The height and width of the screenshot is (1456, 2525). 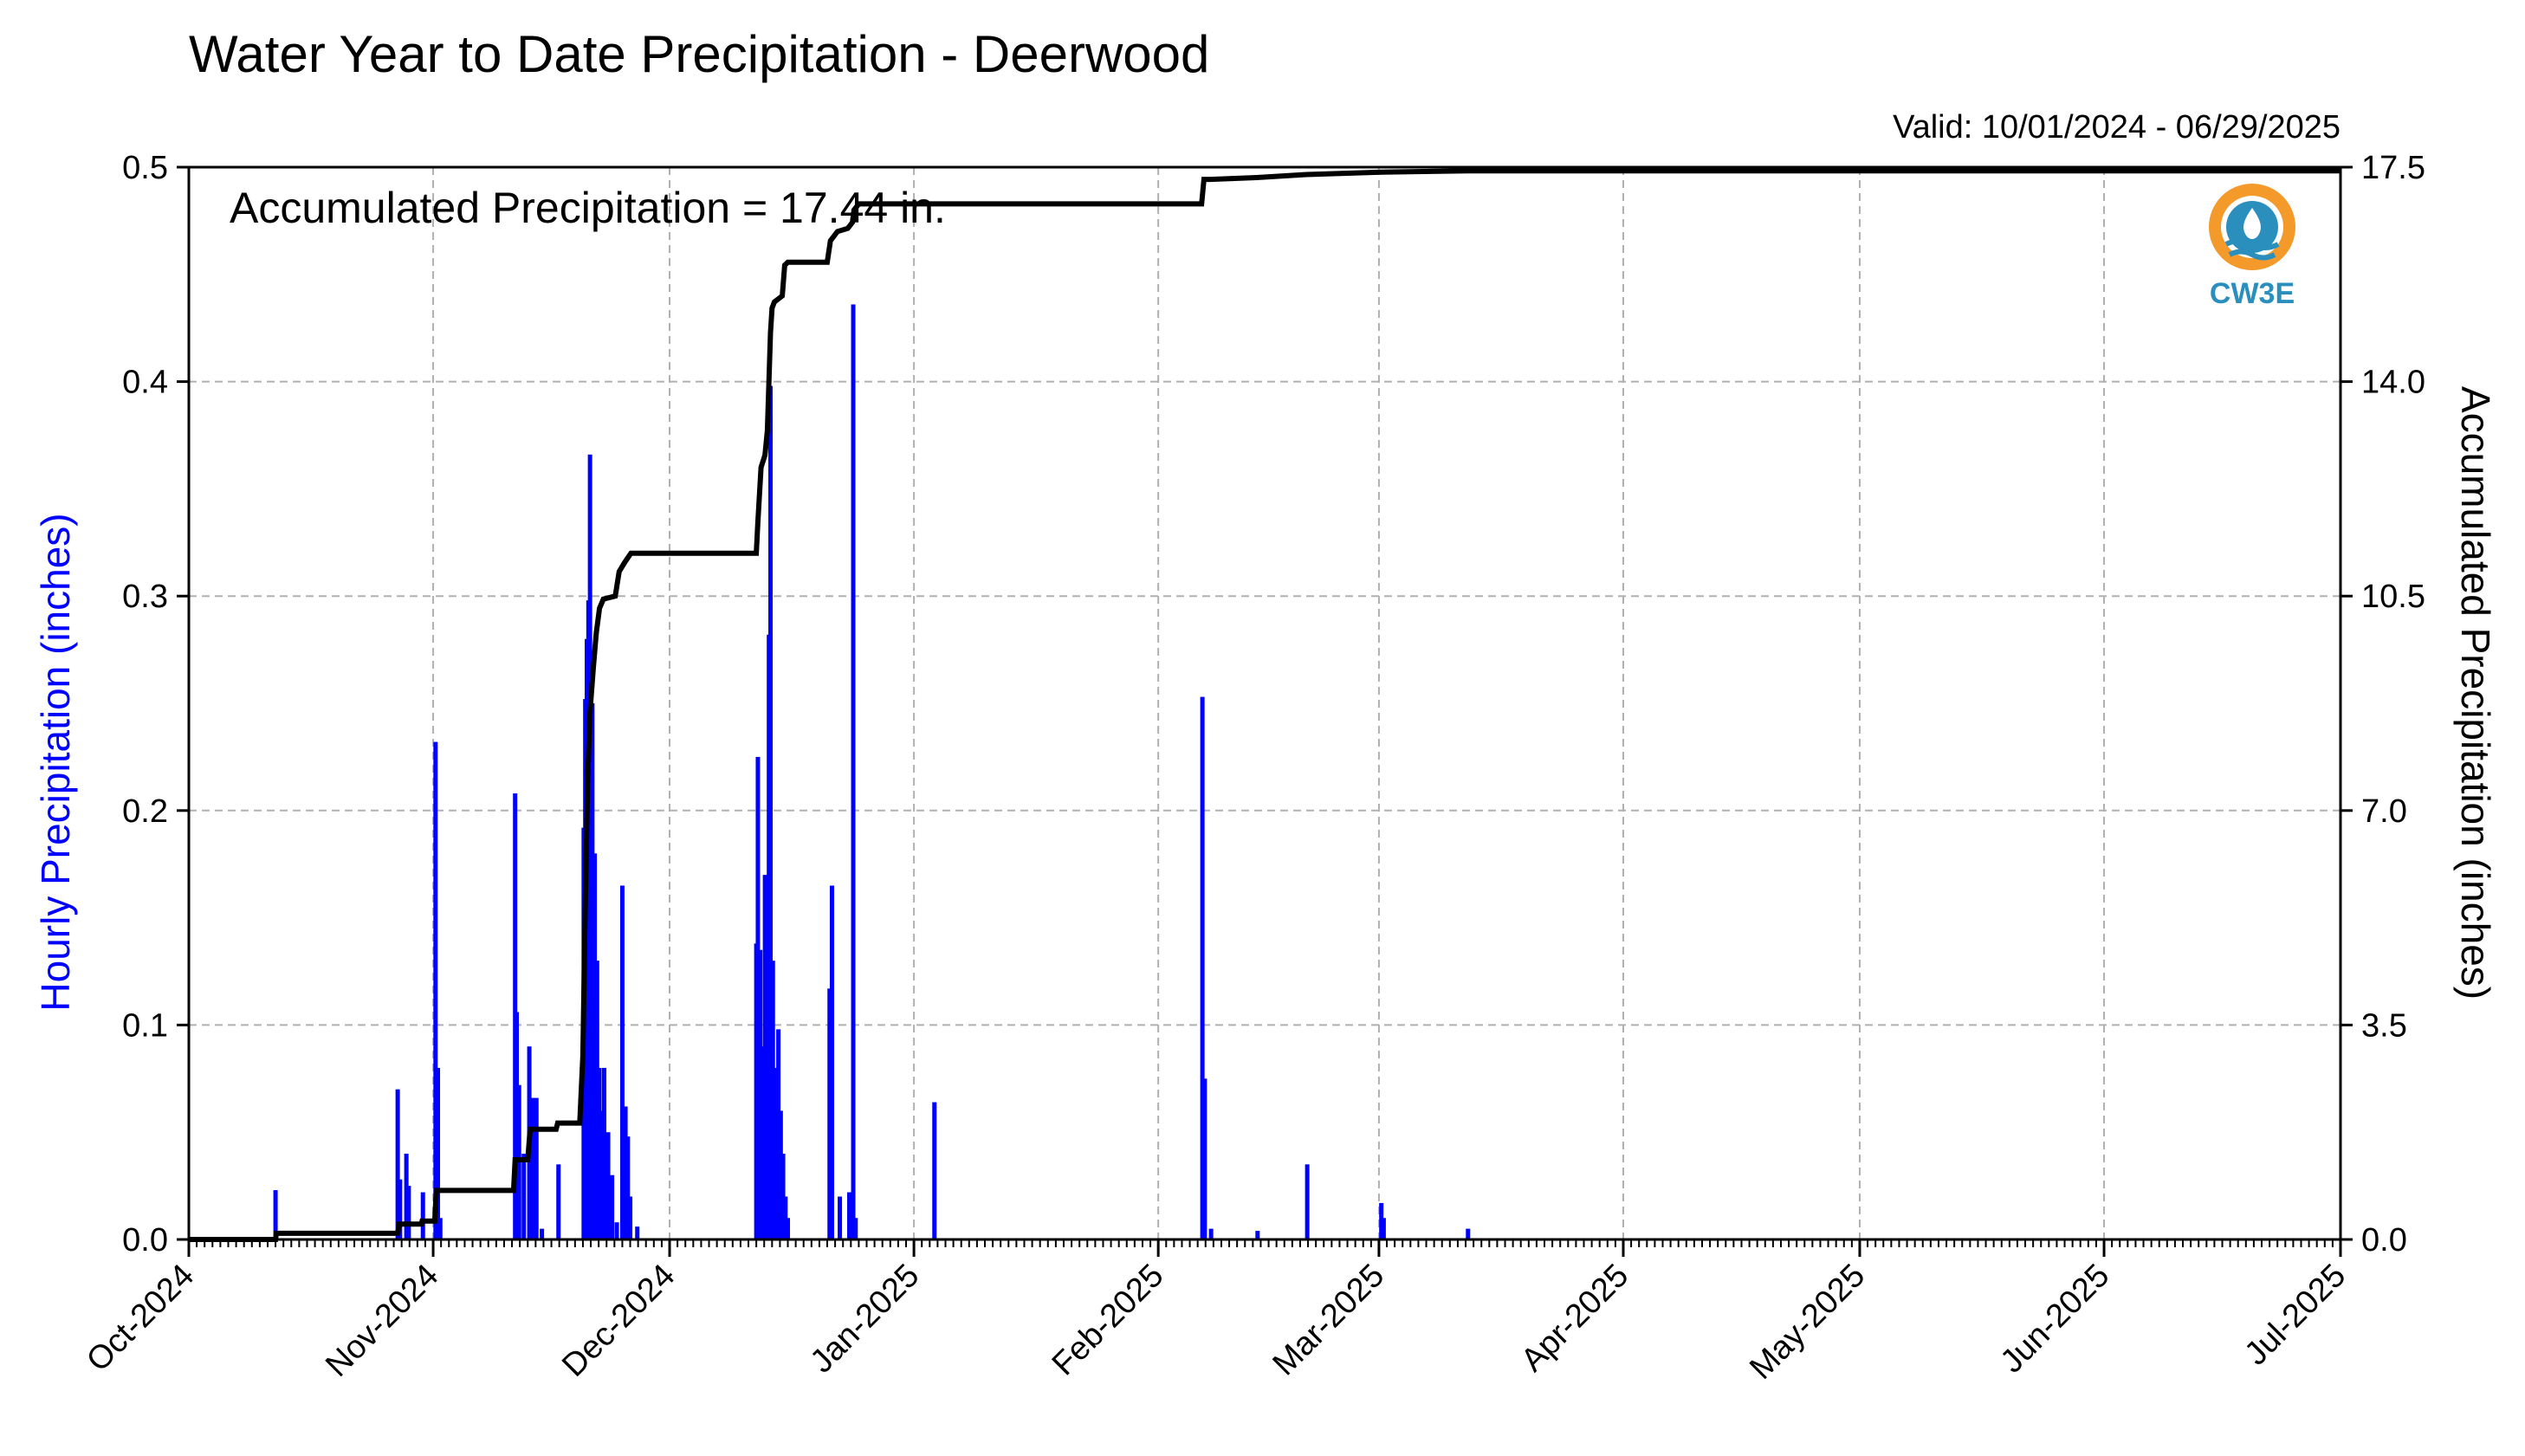 I want to click on y-right-tick-label: 3.5, so click(x=2384, y=1025).